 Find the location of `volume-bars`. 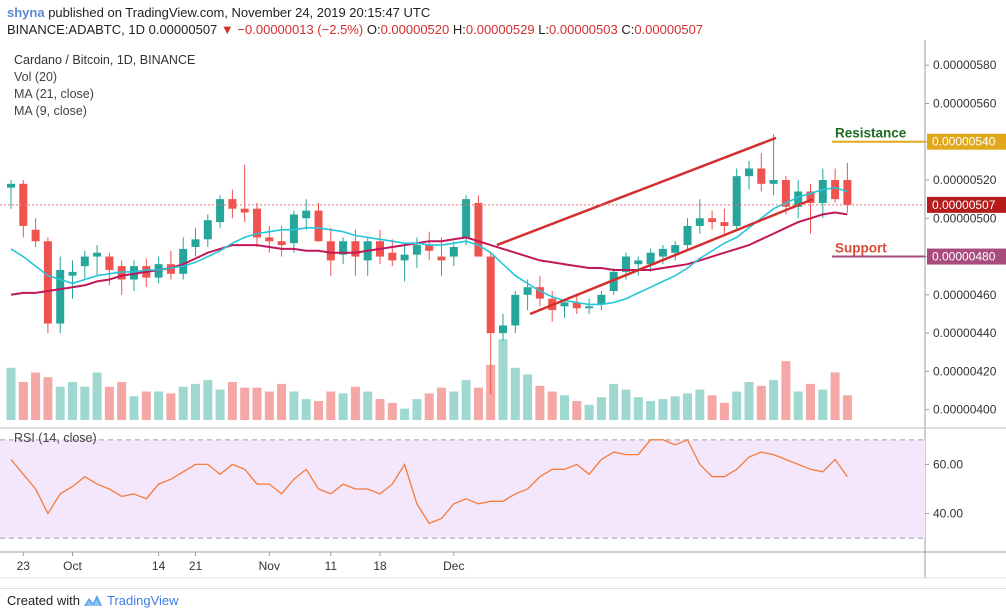

volume-bars is located at coordinates (429, 379).